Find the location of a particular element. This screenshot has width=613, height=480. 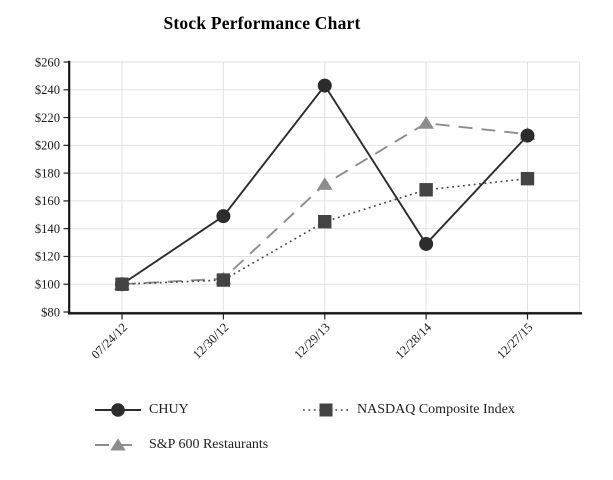

svg-text: $240 is located at coordinates (47, 90).